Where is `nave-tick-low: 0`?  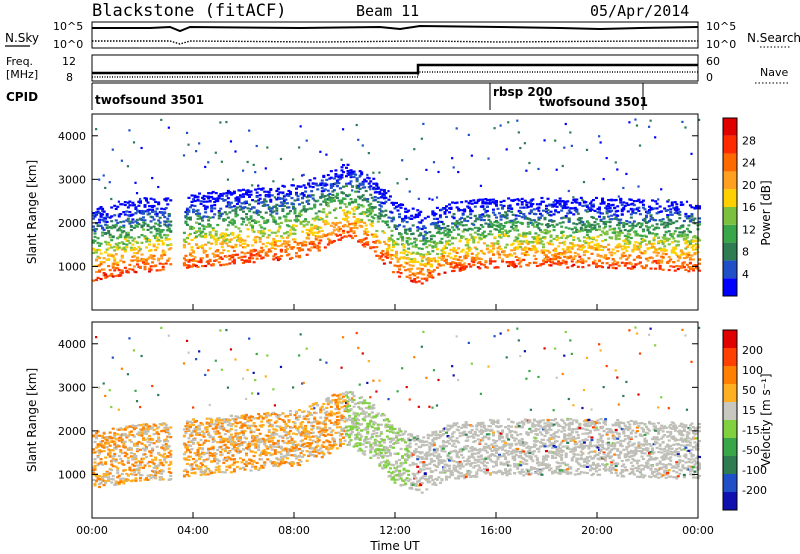 nave-tick-low: 0 is located at coordinates (709, 77).